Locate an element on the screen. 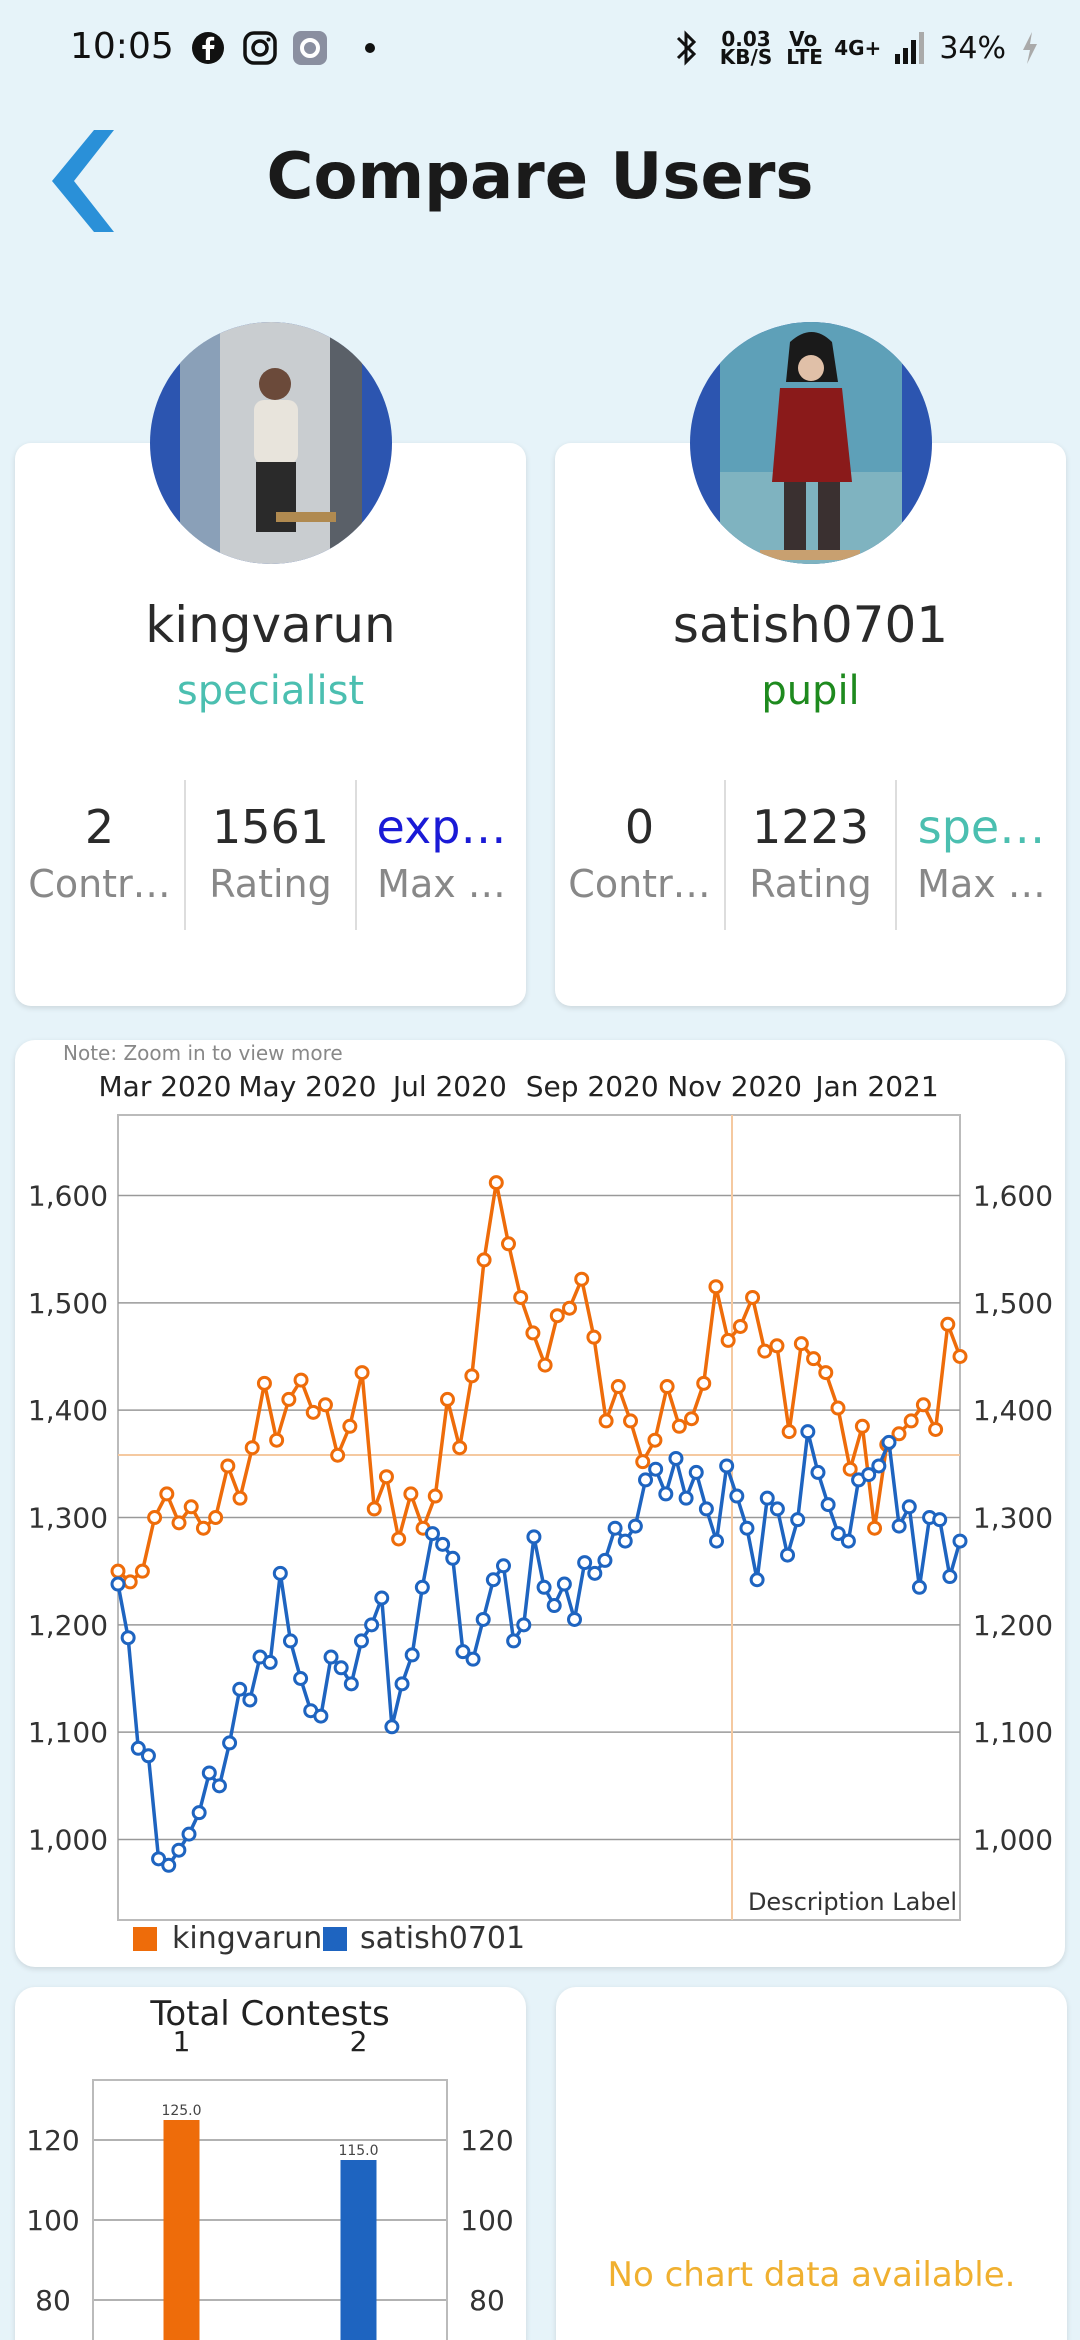 This screenshot has width=1080, height=2340. back-arrow-icon is located at coordinates (84, 181).